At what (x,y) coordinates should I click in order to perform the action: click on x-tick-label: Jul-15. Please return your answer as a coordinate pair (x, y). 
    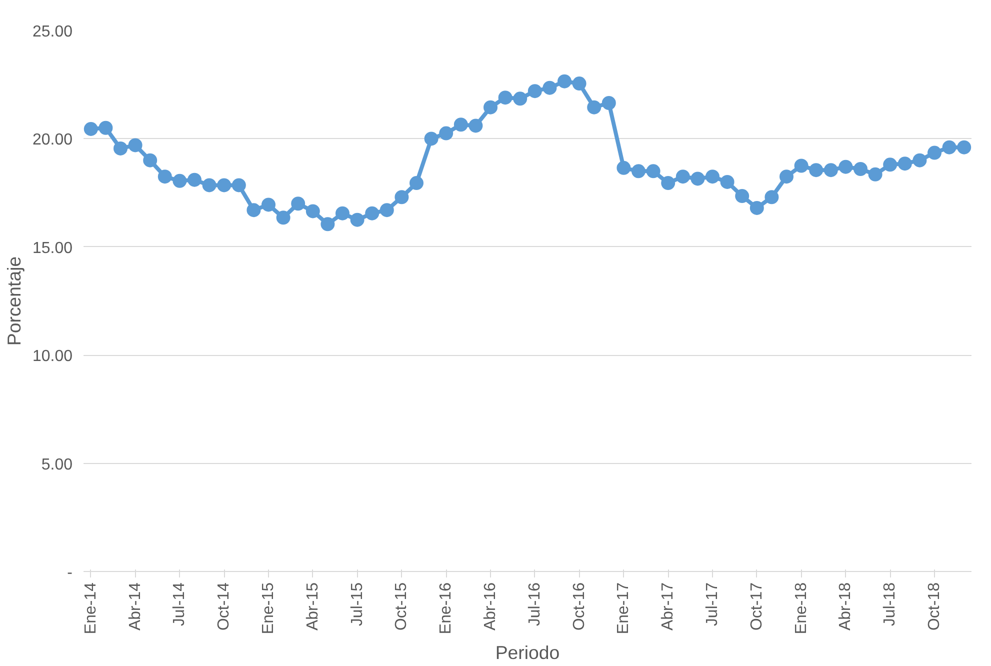
    Looking at the image, I should click on (357, 604).